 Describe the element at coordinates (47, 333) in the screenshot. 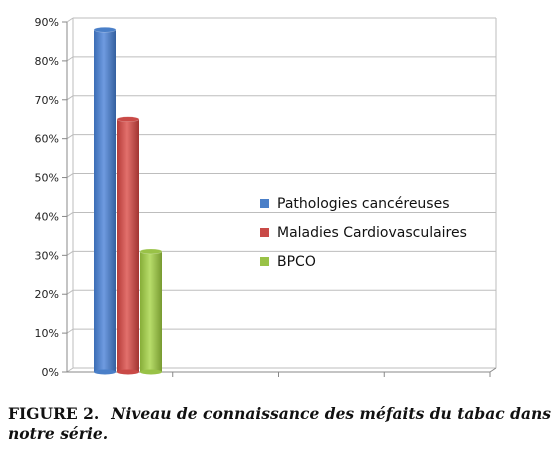

I see `y-tick-label: 10%` at that location.